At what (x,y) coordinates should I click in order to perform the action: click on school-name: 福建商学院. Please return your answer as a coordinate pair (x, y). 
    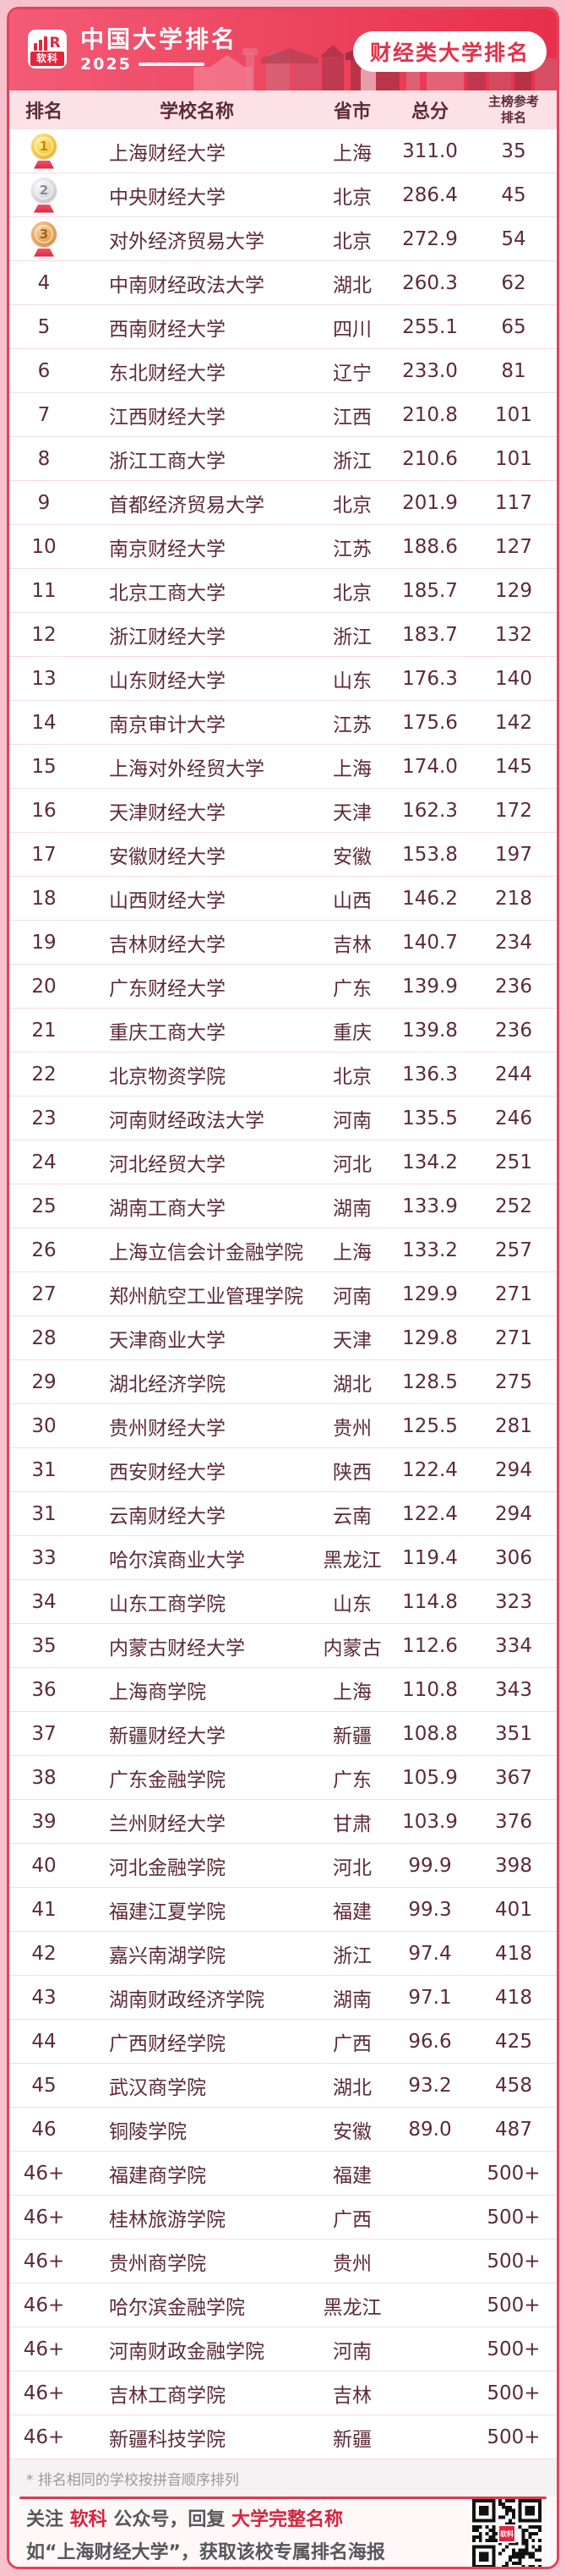
    Looking at the image, I should click on (157, 2175).